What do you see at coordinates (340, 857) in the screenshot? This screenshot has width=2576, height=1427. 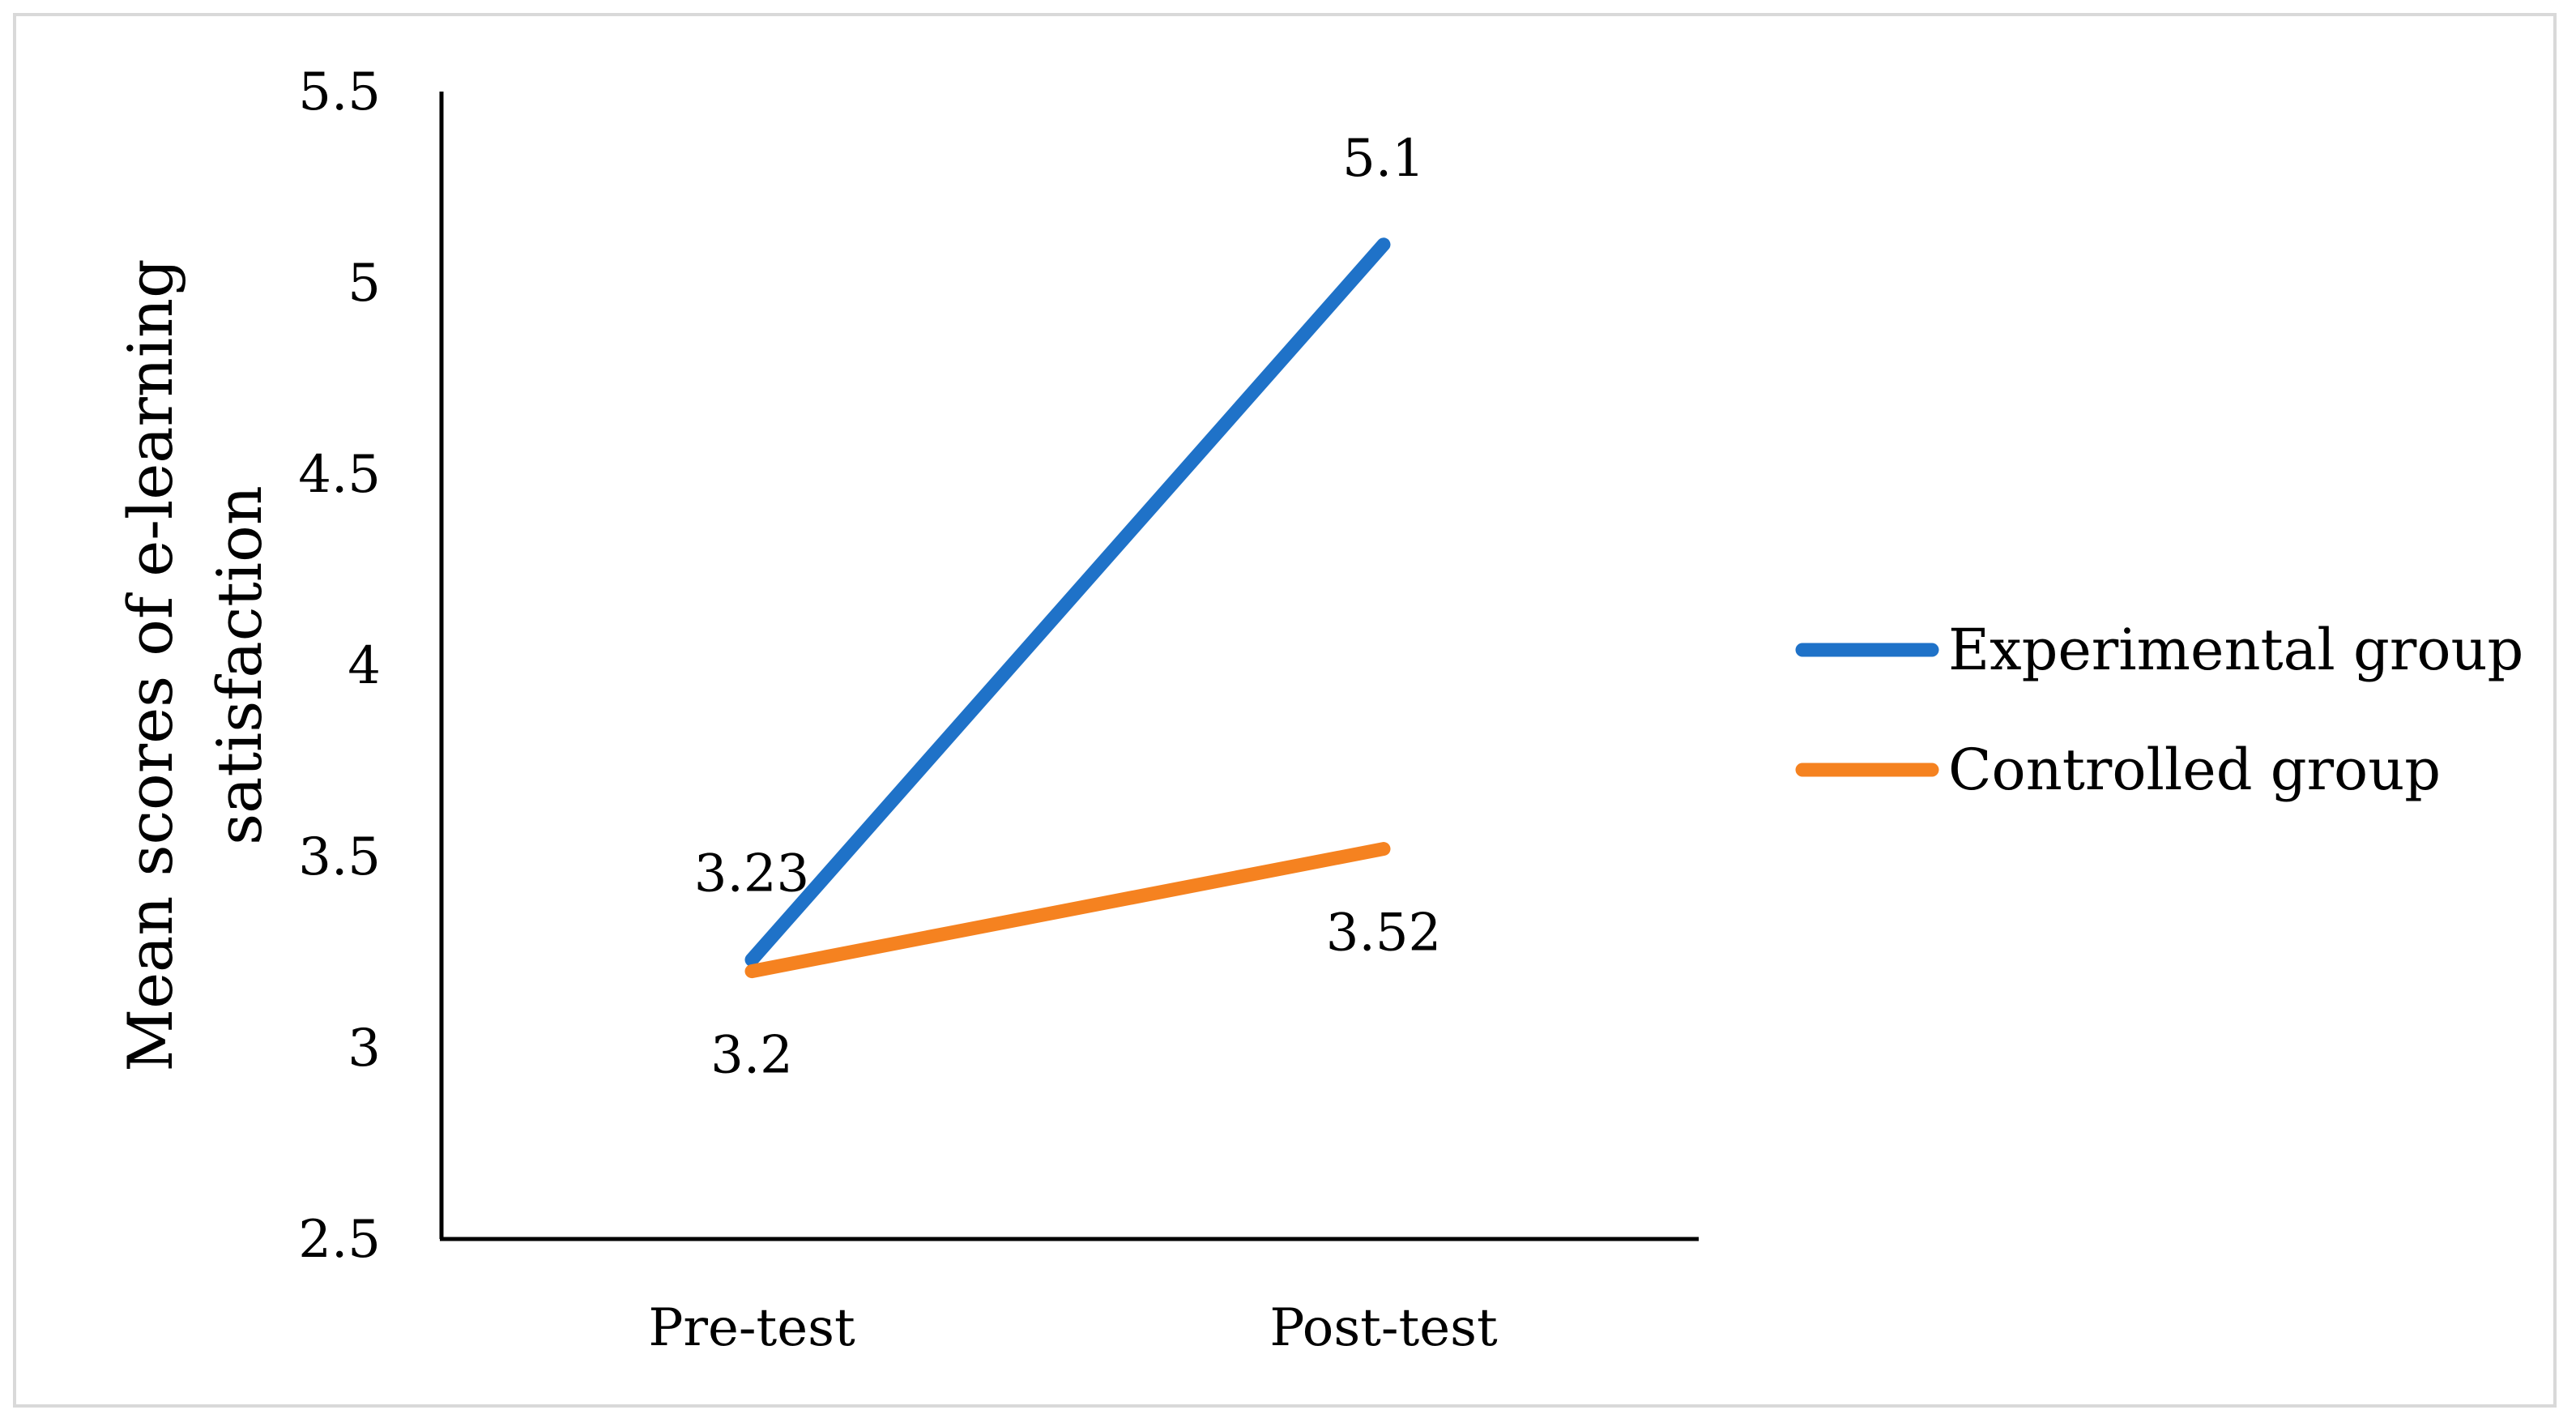 I see `y-tick-label: 3.5` at bounding box center [340, 857].